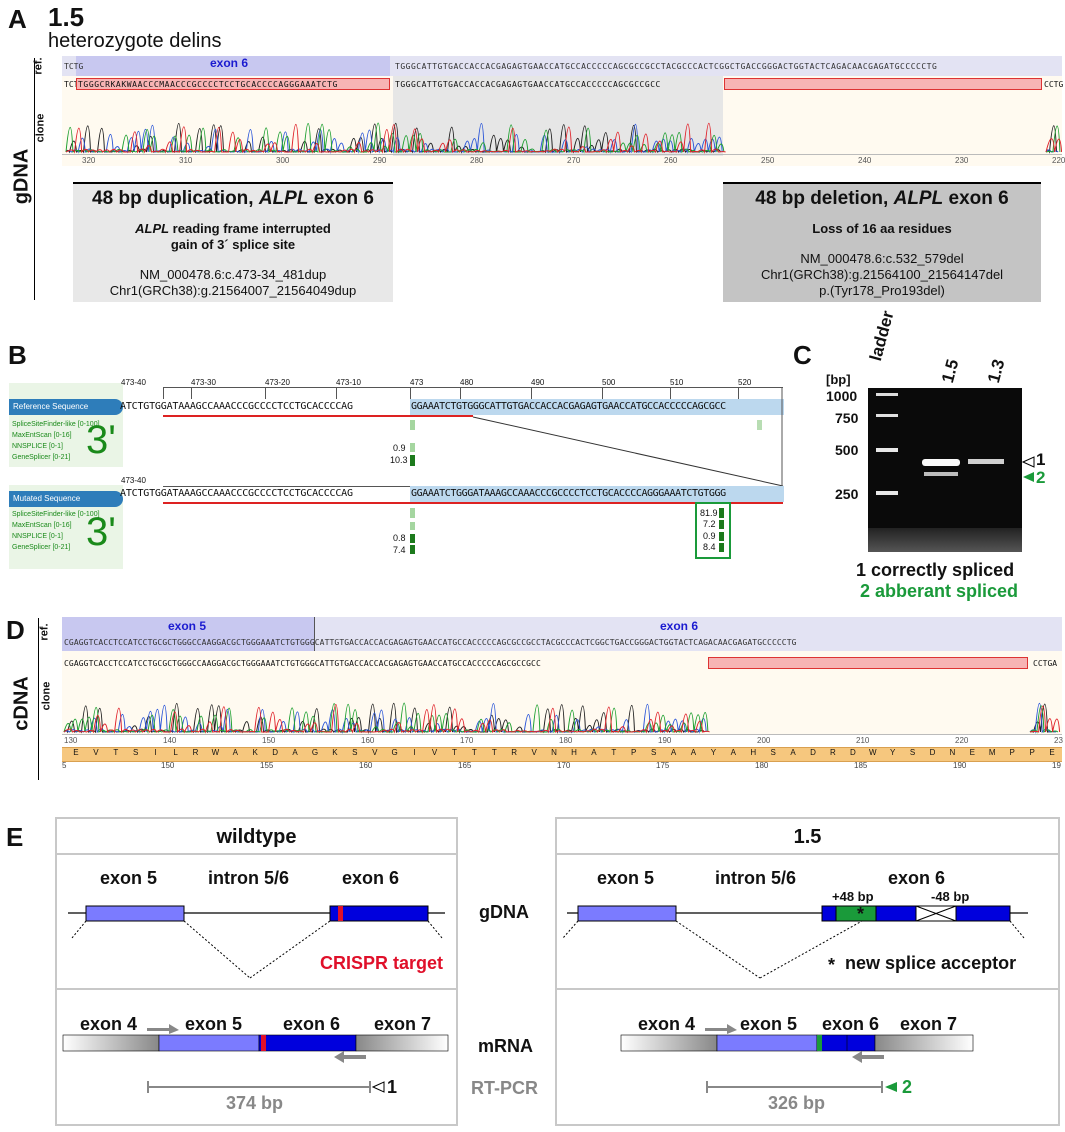 This screenshot has width=1065, height=1132. I want to click on amino-acid-label: V, so click(96, 752).